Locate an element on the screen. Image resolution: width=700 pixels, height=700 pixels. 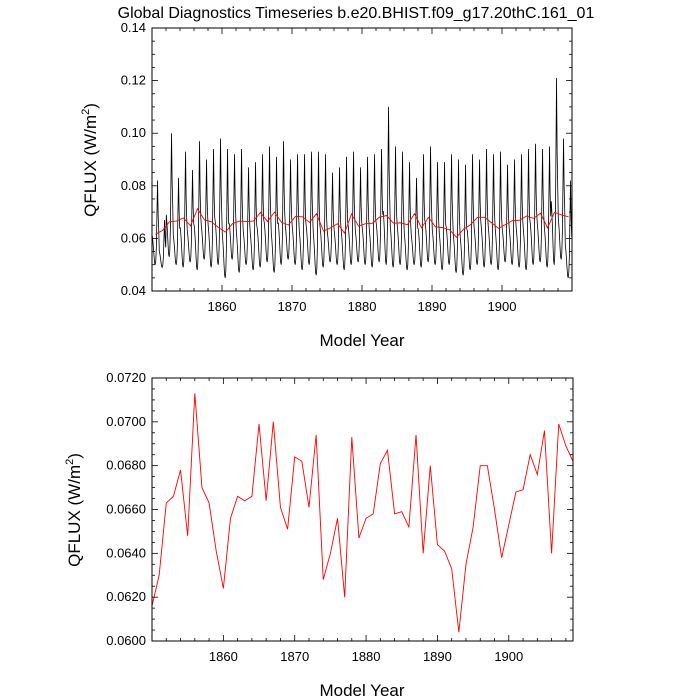
bottom-y-tick-label: 0.0620 is located at coordinates (126, 596).